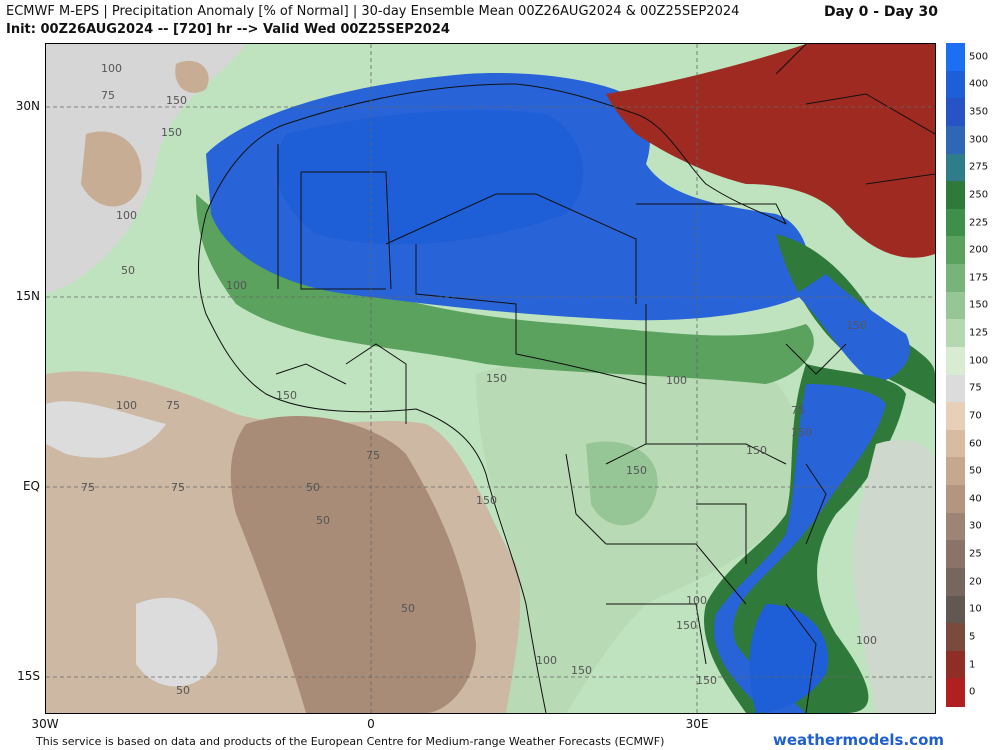 The image size is (1000, 750). Describe the element at coordinates (975, 609) in the screenshot. I see `colorbar-label: 10` at that location.